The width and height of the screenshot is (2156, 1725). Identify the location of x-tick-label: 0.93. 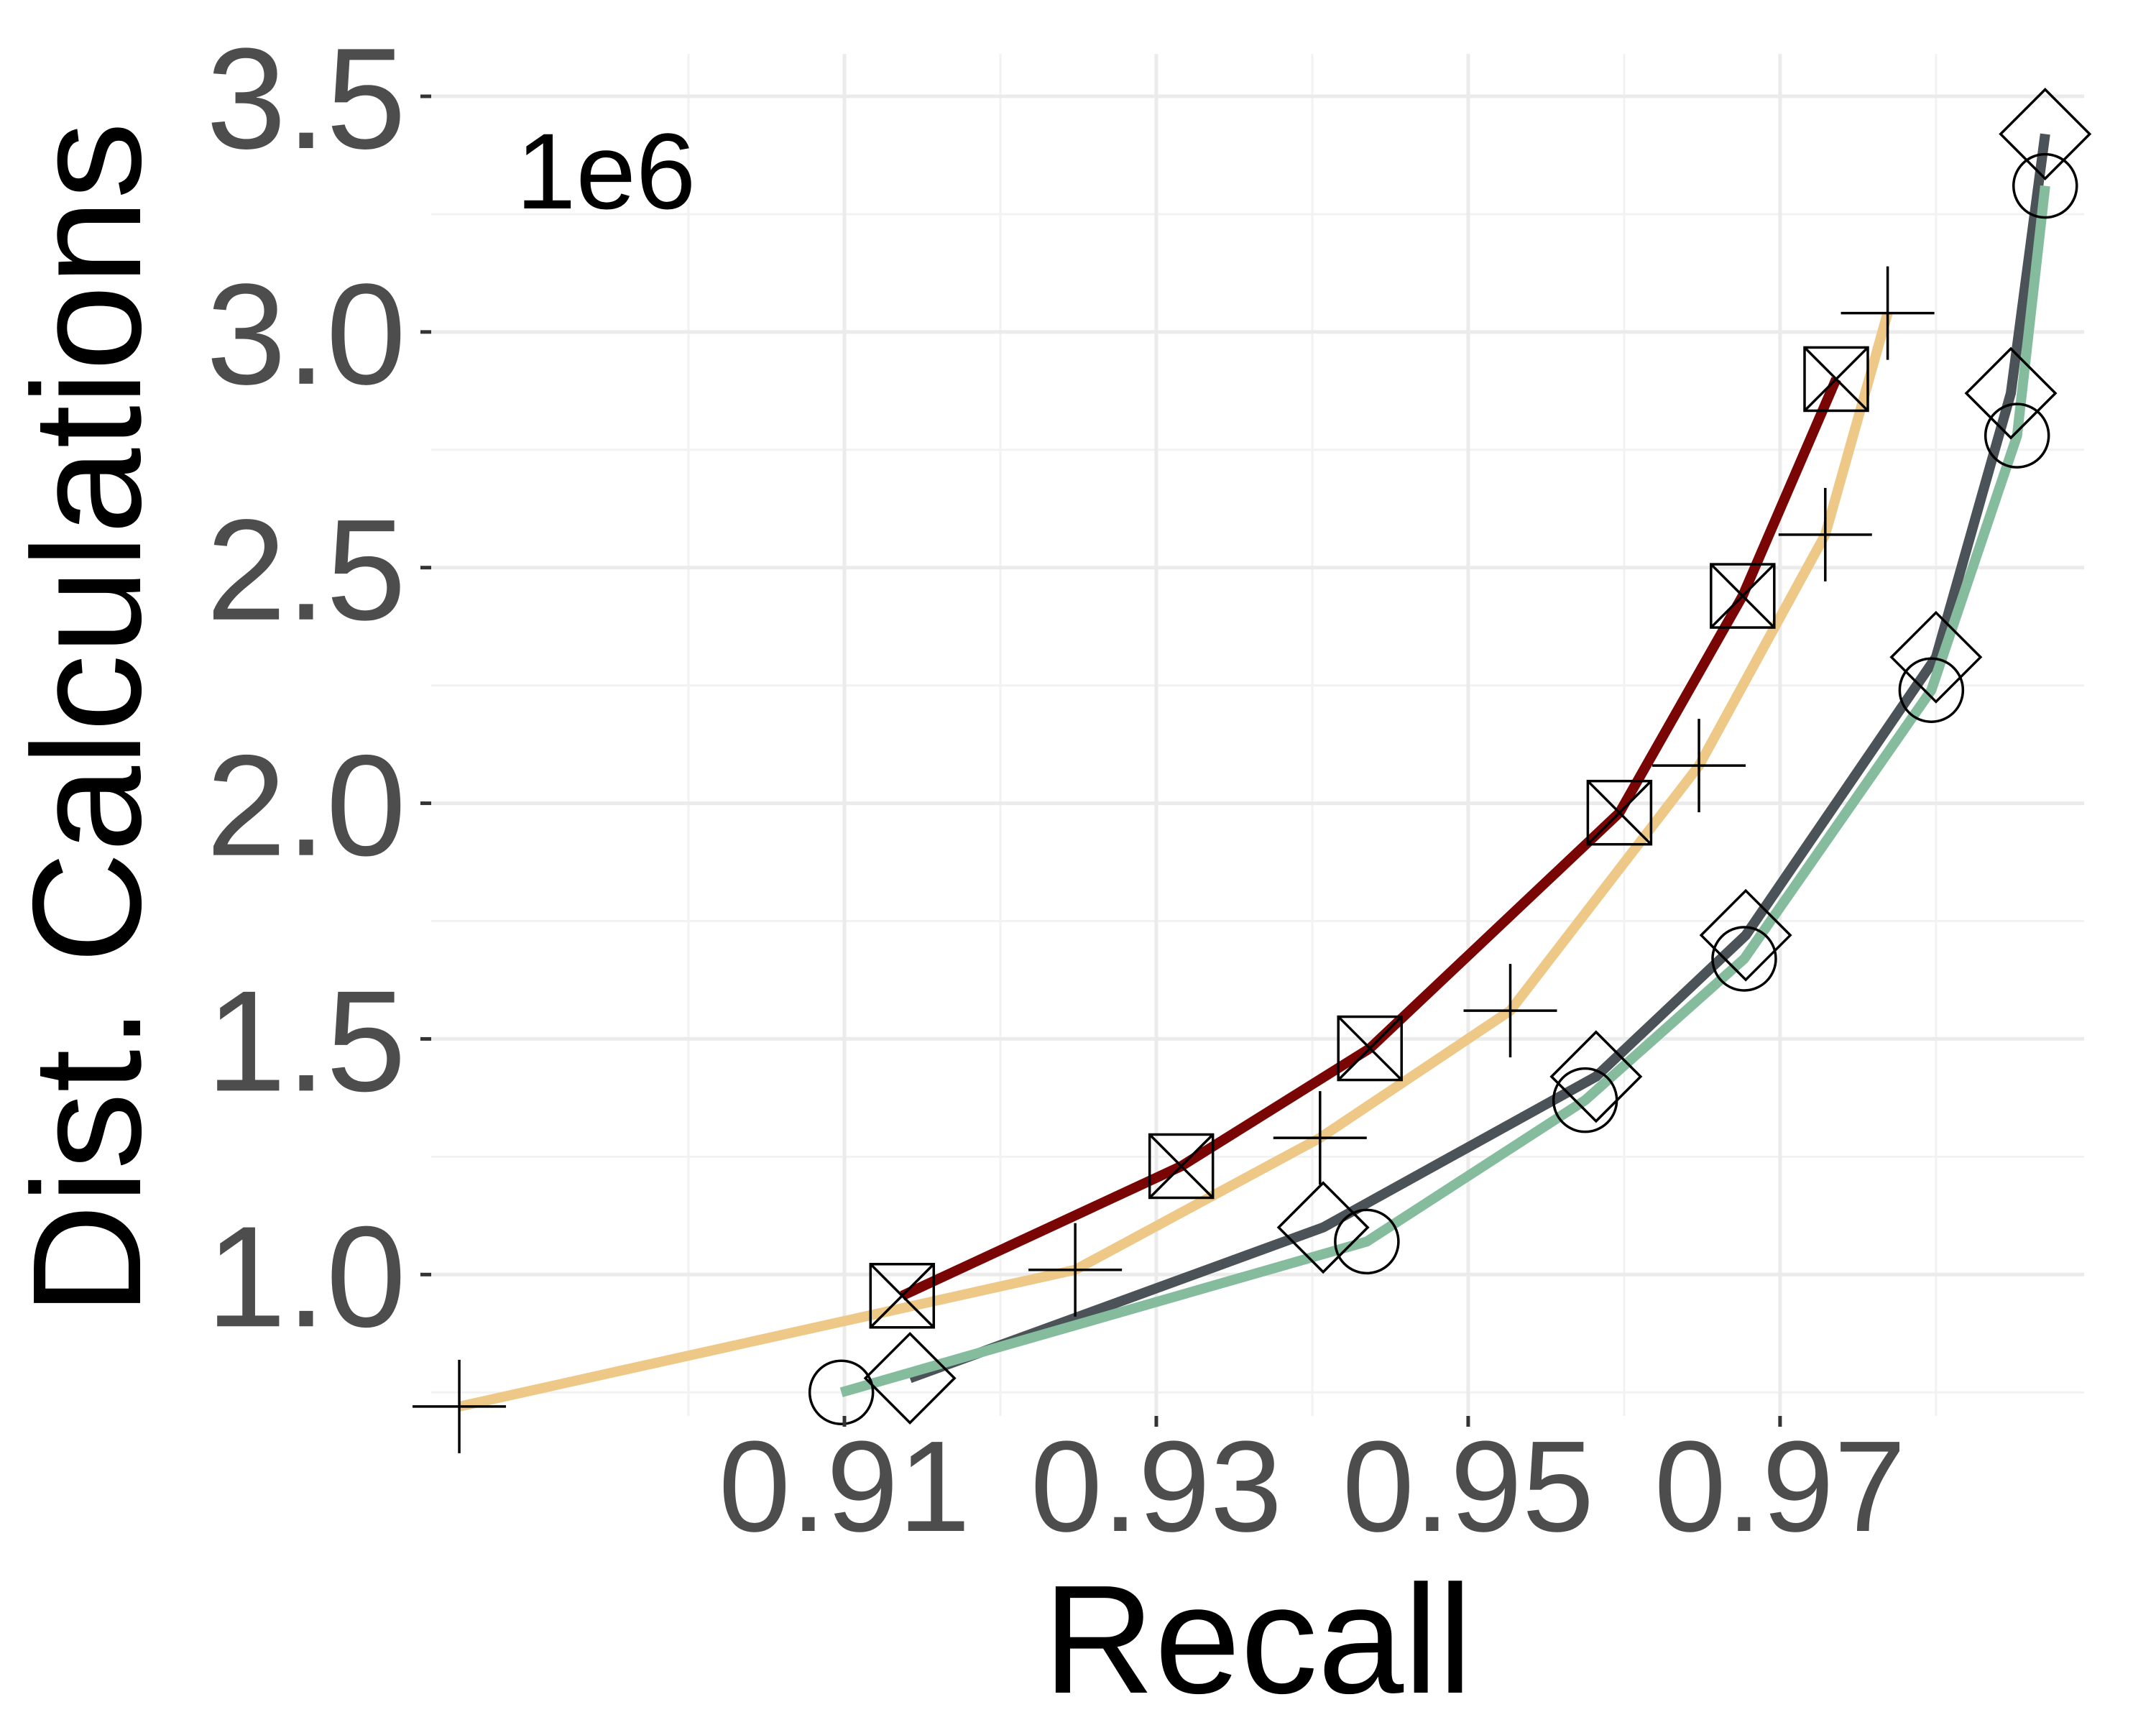
(1156, 1486).